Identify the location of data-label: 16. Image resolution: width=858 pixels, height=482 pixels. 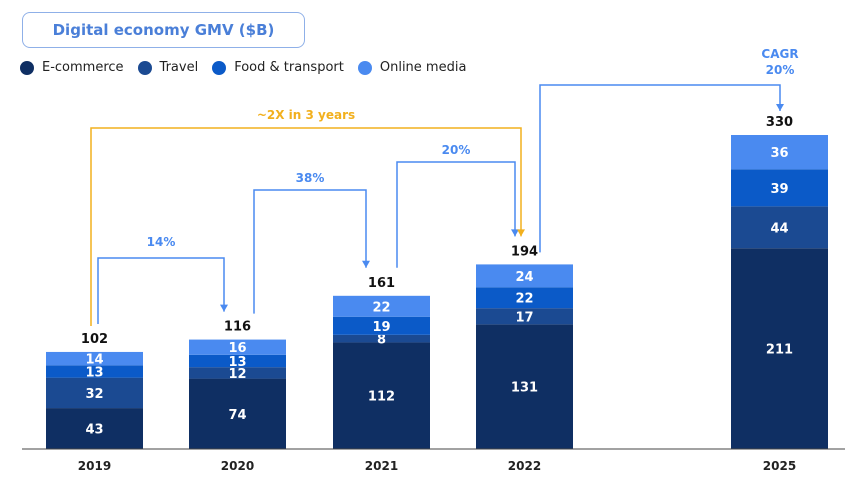
(237, 348).